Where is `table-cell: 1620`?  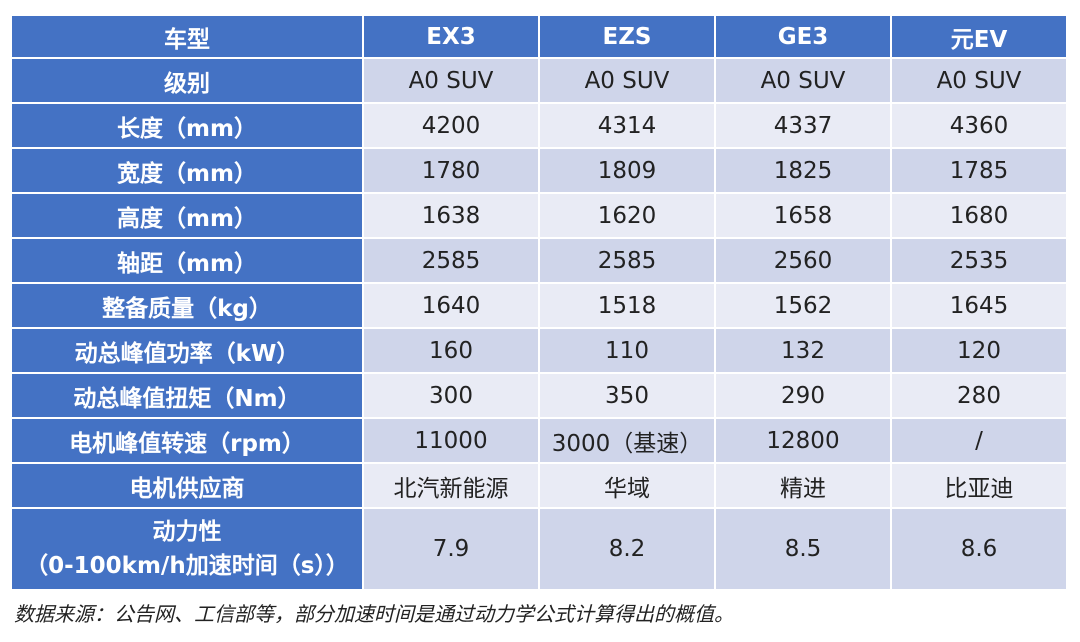
table-cell: 1620 is located at coordinates (627, 215).